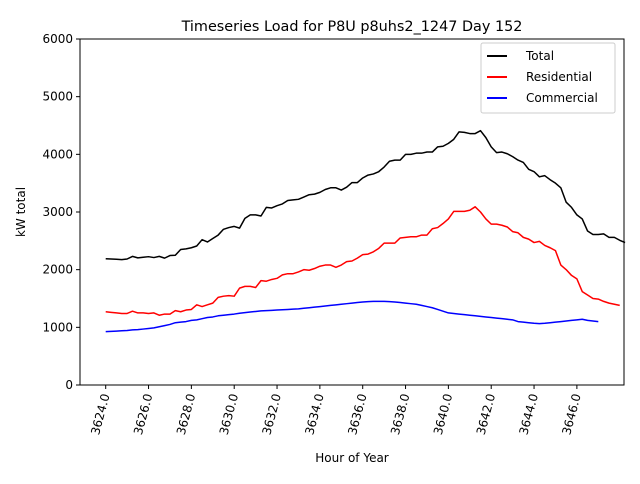 This screenshot has width=640, height=484. I want to click on x-axis-label: Hour of Year, so click(352, 458).